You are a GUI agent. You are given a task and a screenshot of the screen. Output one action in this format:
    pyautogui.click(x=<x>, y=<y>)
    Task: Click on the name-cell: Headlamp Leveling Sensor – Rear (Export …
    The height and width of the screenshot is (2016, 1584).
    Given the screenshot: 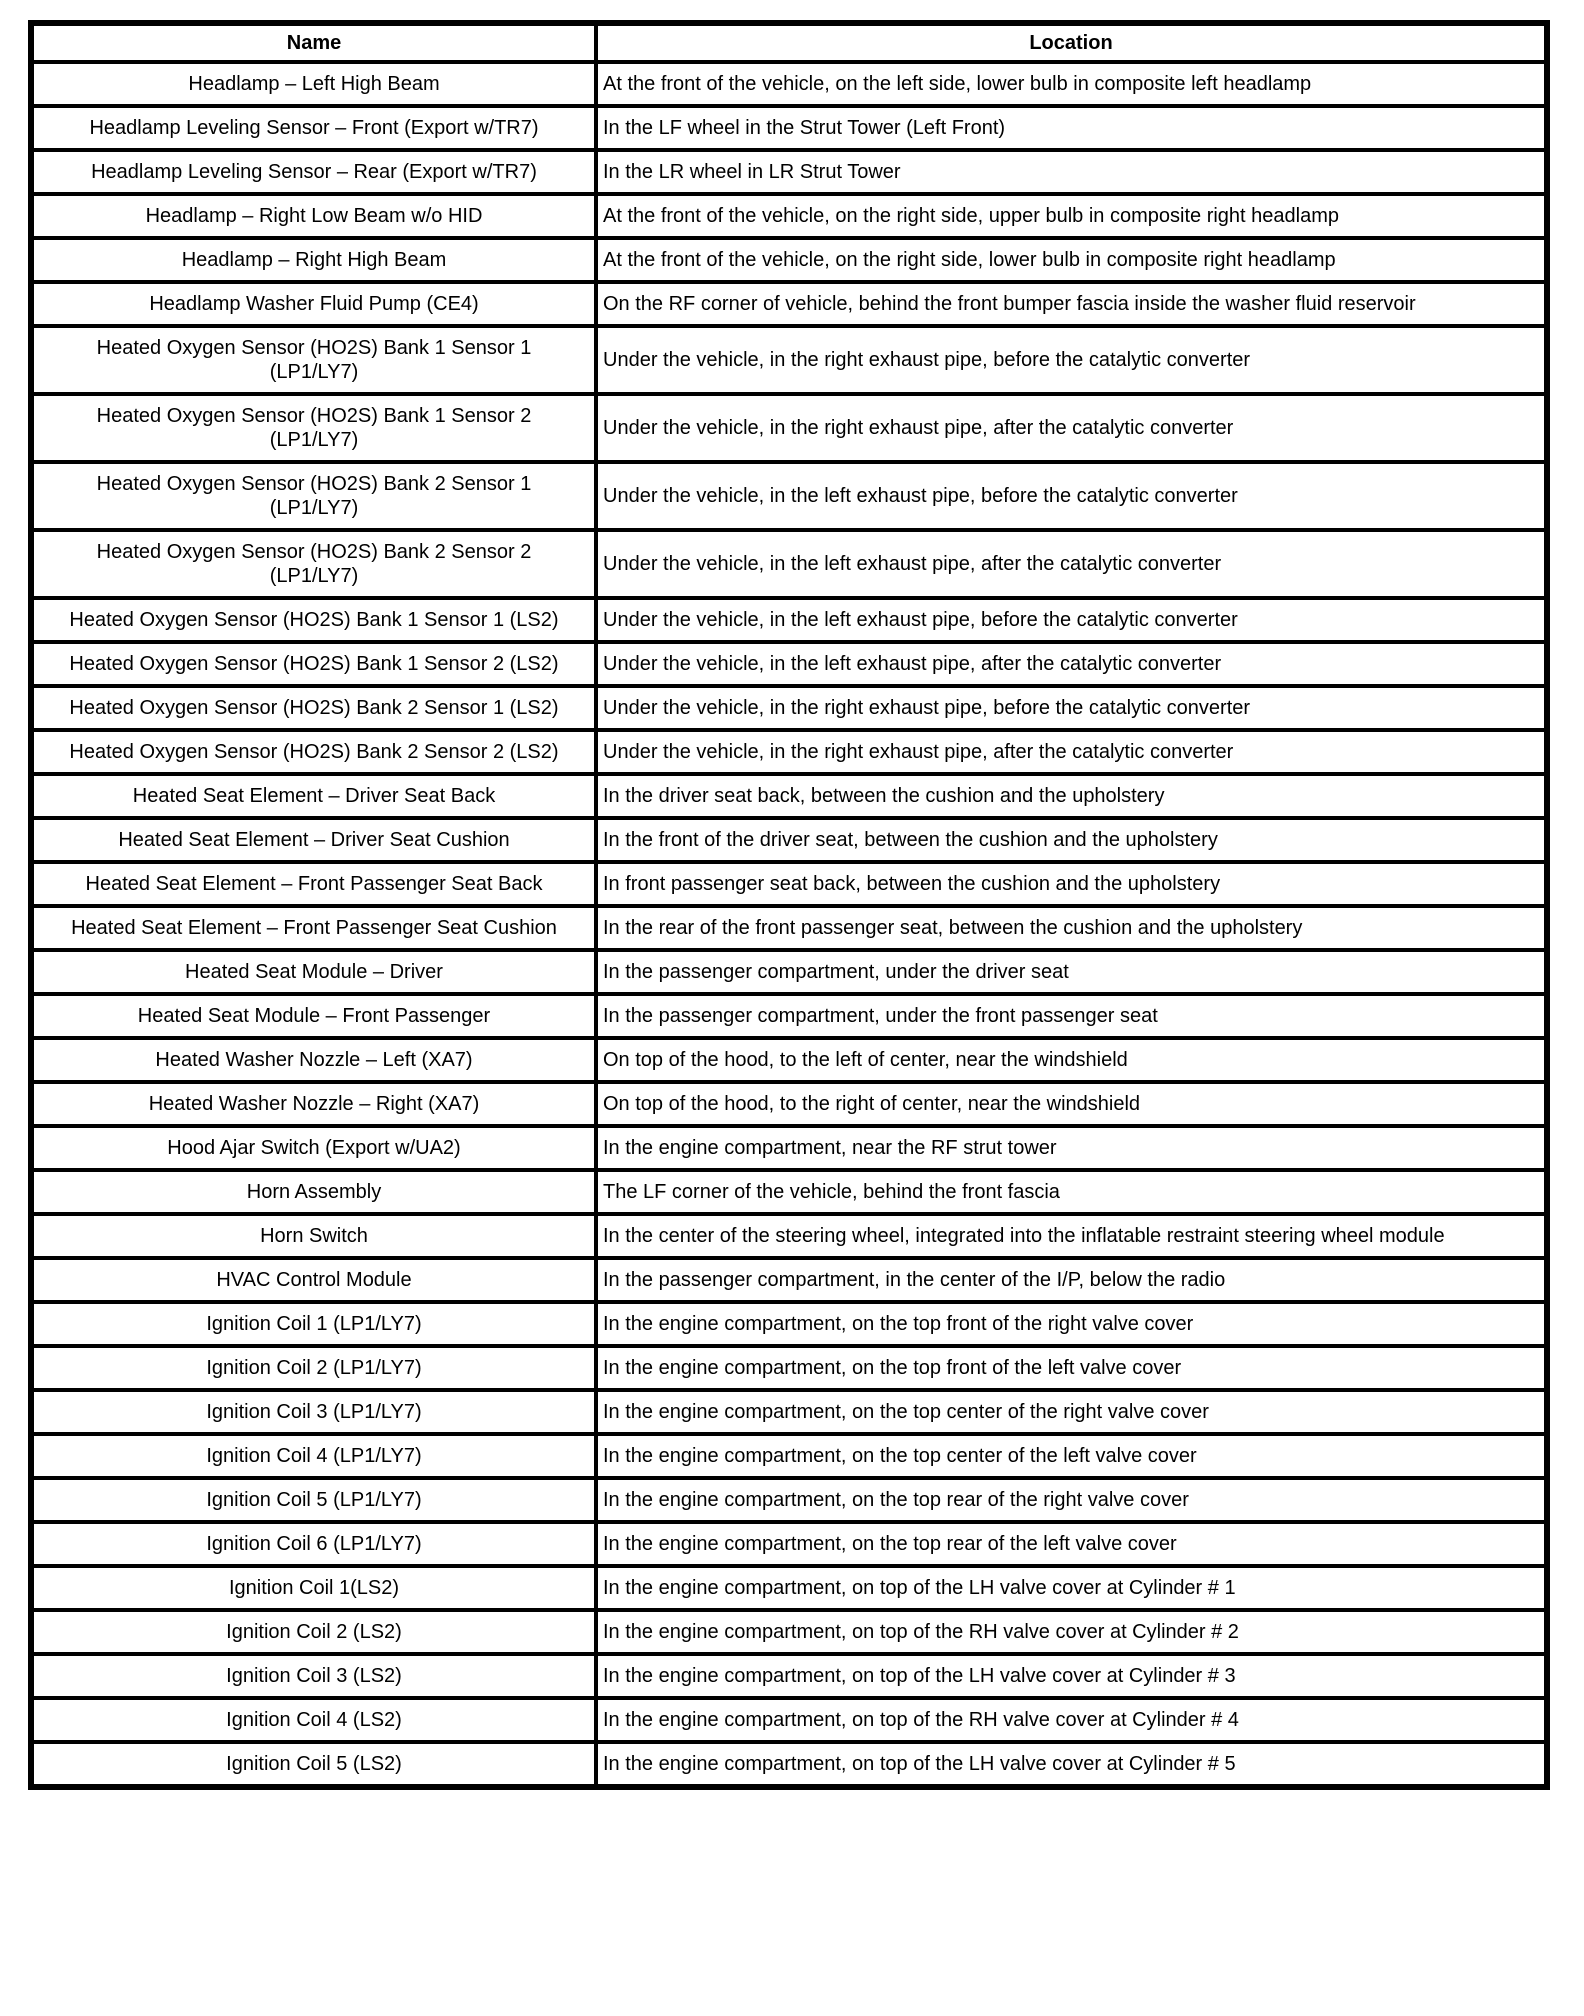 What is the action you would take?
    pyautogui.click(x=313, y=172)
    